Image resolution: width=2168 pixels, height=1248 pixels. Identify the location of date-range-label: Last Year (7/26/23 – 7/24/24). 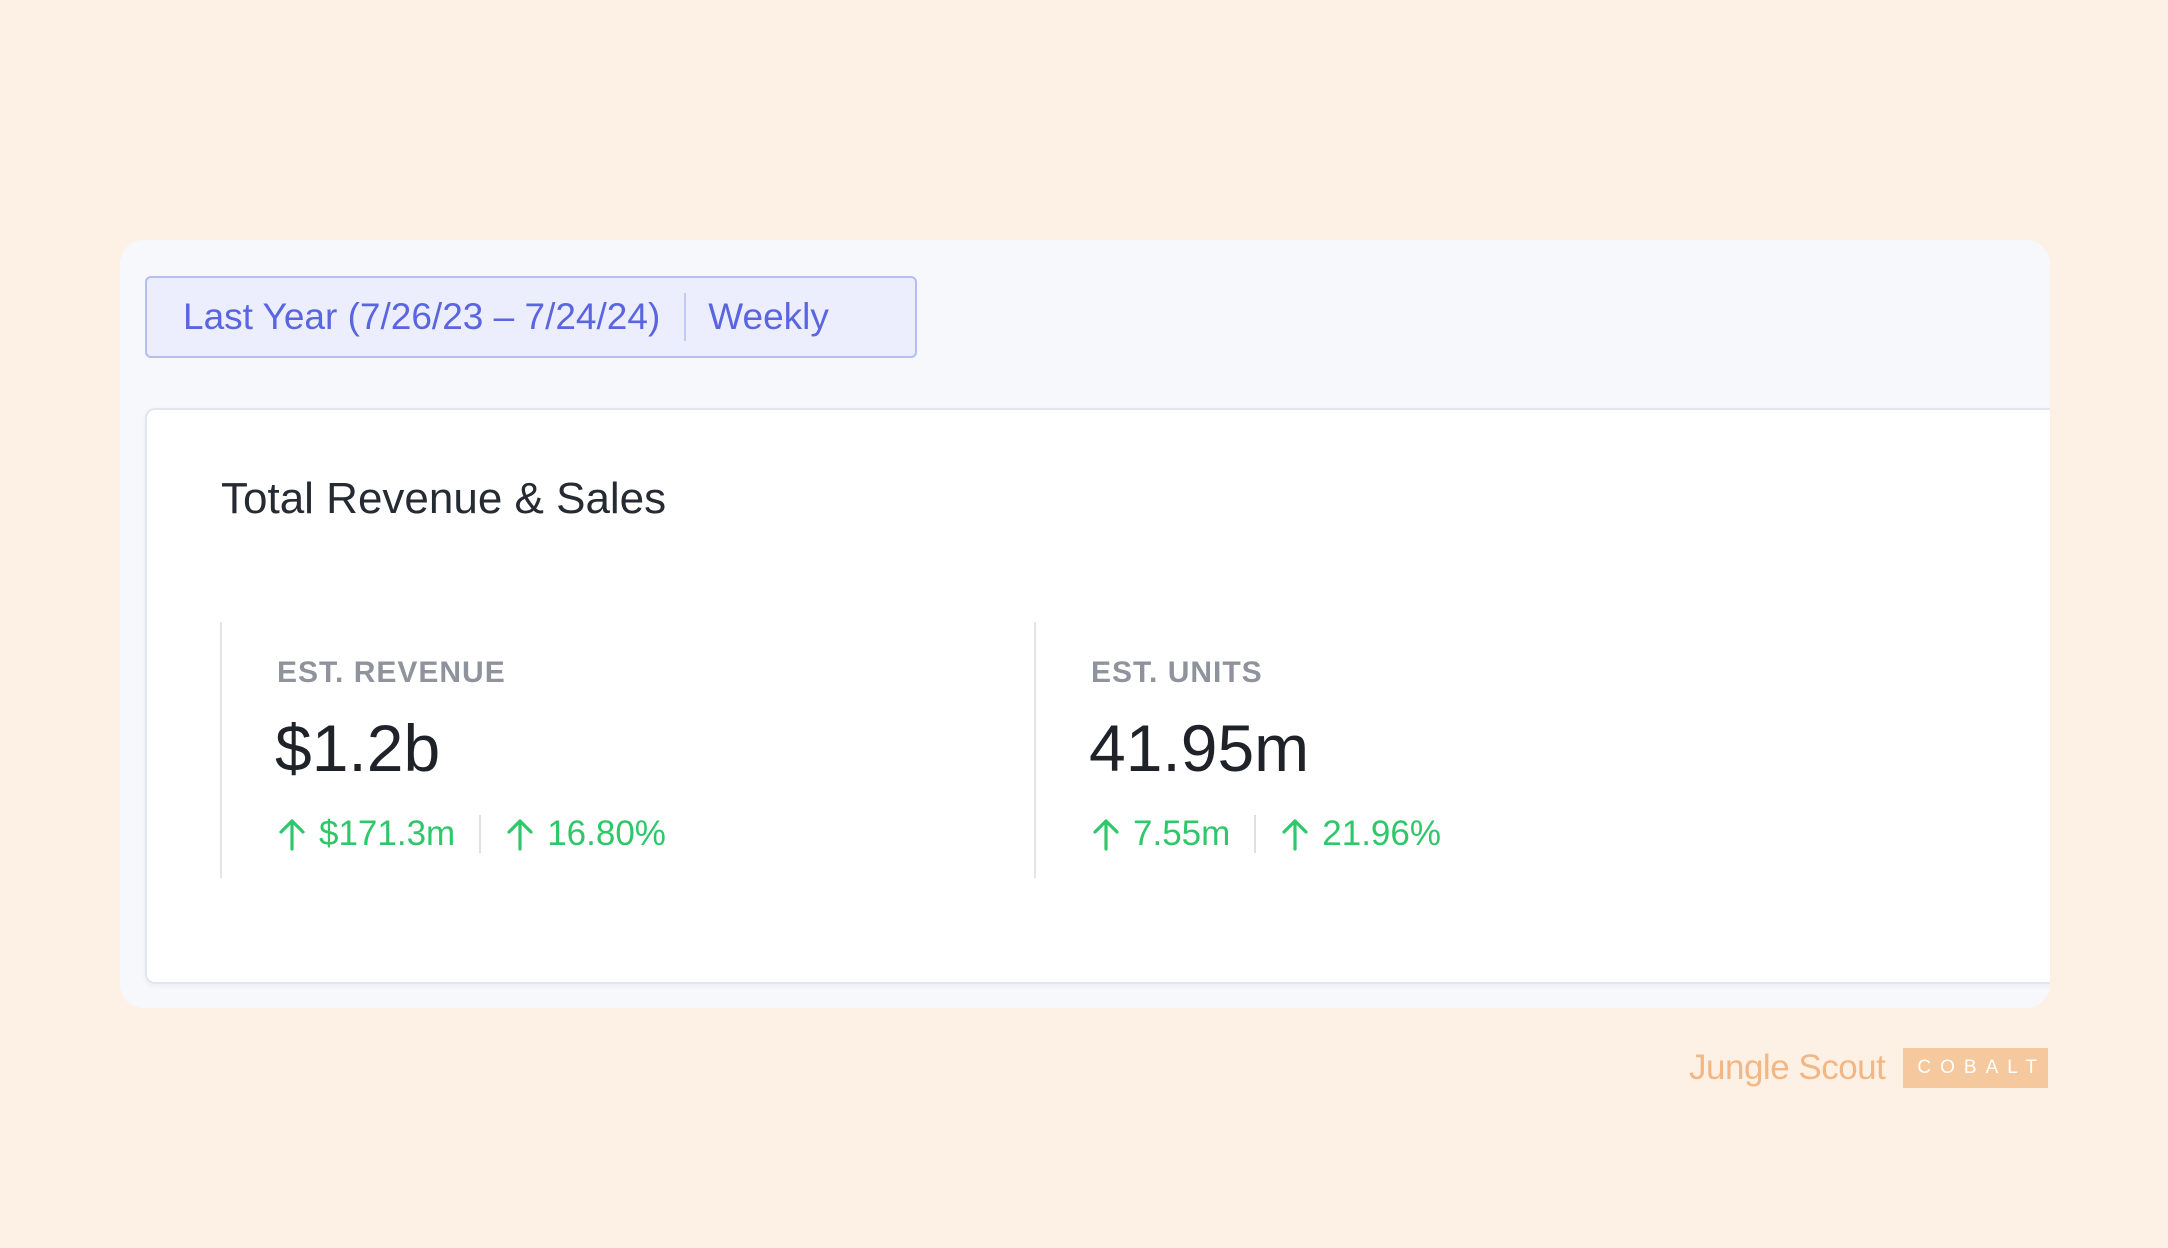
(422, 316).